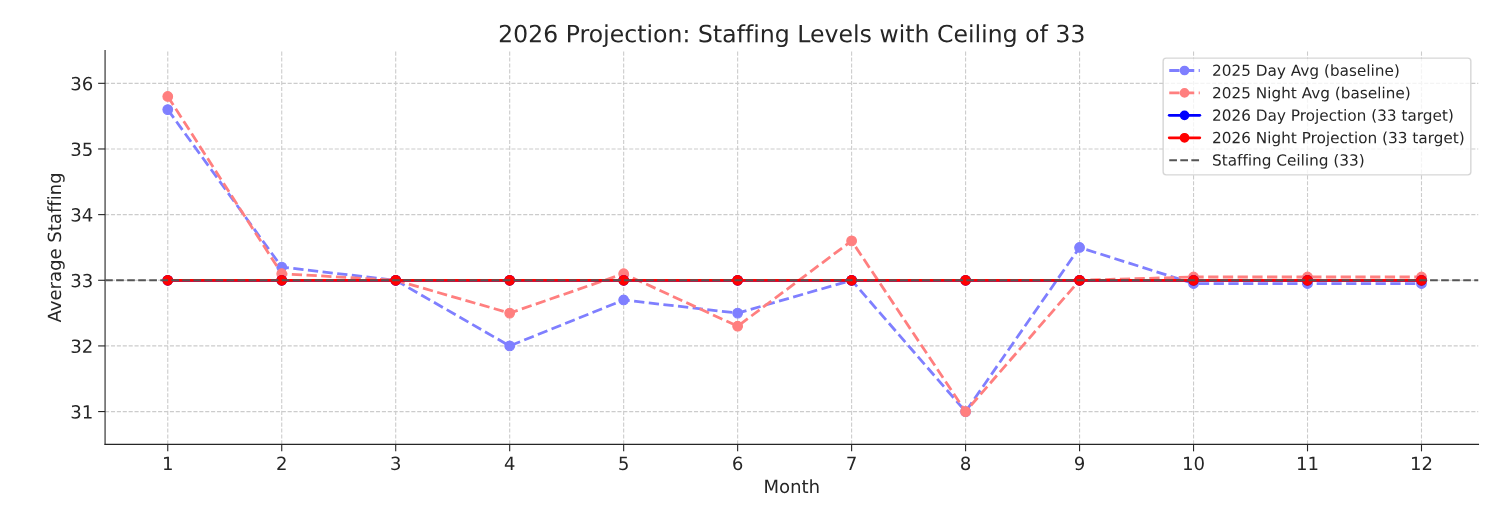 The width and height of the screenshot is (1501, 505). I want to click on x-tick-label: 5, so click(623, 463).